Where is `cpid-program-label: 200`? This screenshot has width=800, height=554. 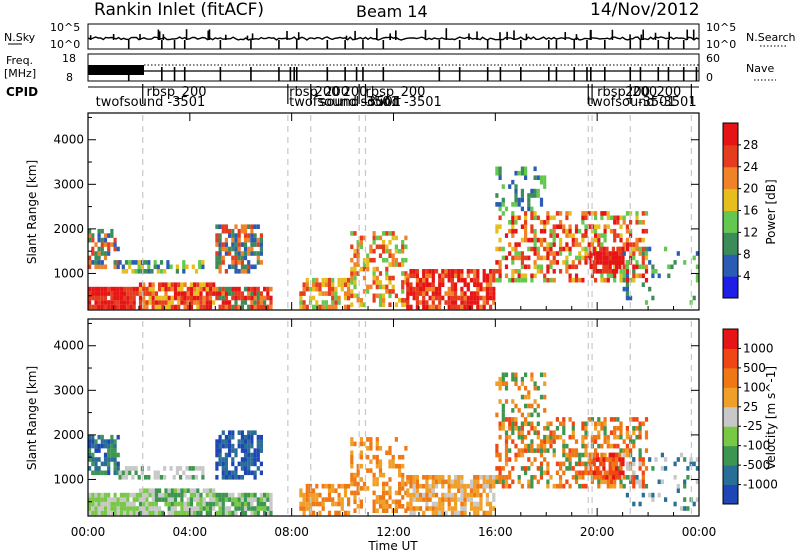
cpid-program-label: 200 is located at coordinates (327, 92).